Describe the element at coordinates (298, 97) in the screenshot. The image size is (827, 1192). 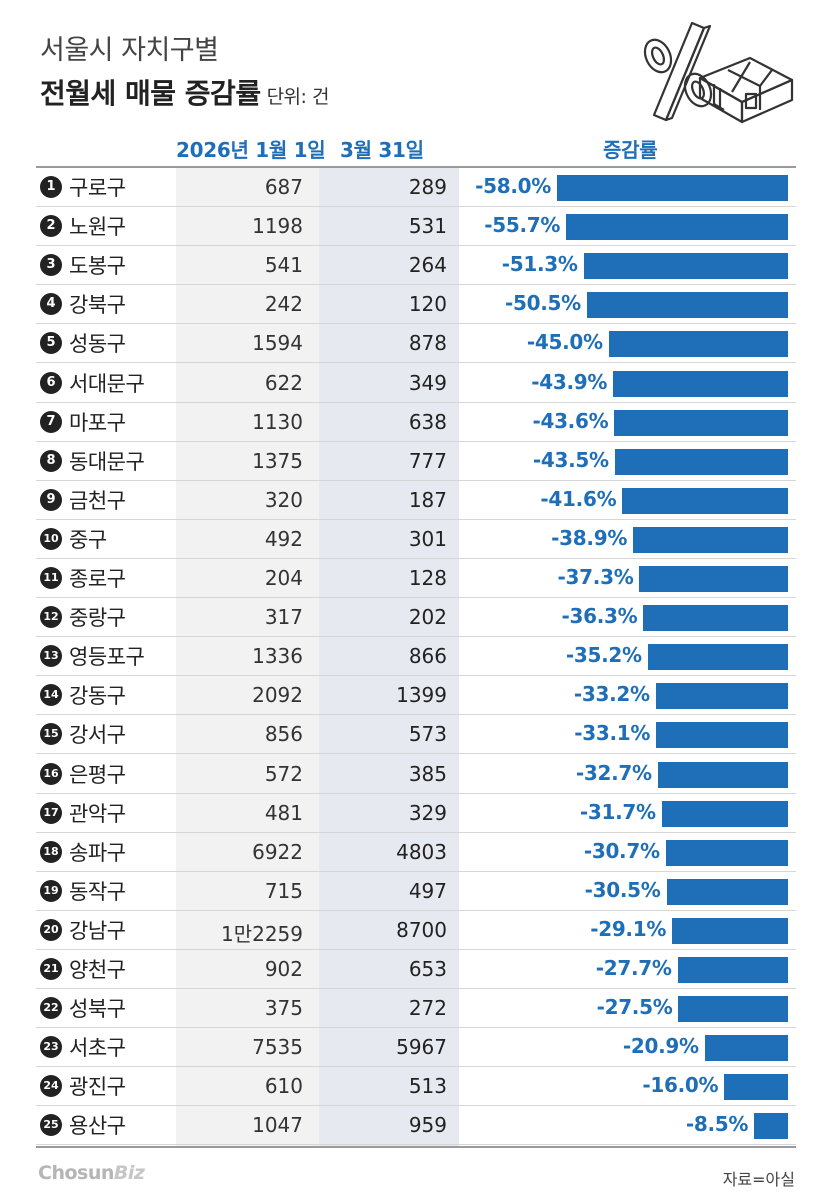
I see `unit-label: 단위: 건` at that location.